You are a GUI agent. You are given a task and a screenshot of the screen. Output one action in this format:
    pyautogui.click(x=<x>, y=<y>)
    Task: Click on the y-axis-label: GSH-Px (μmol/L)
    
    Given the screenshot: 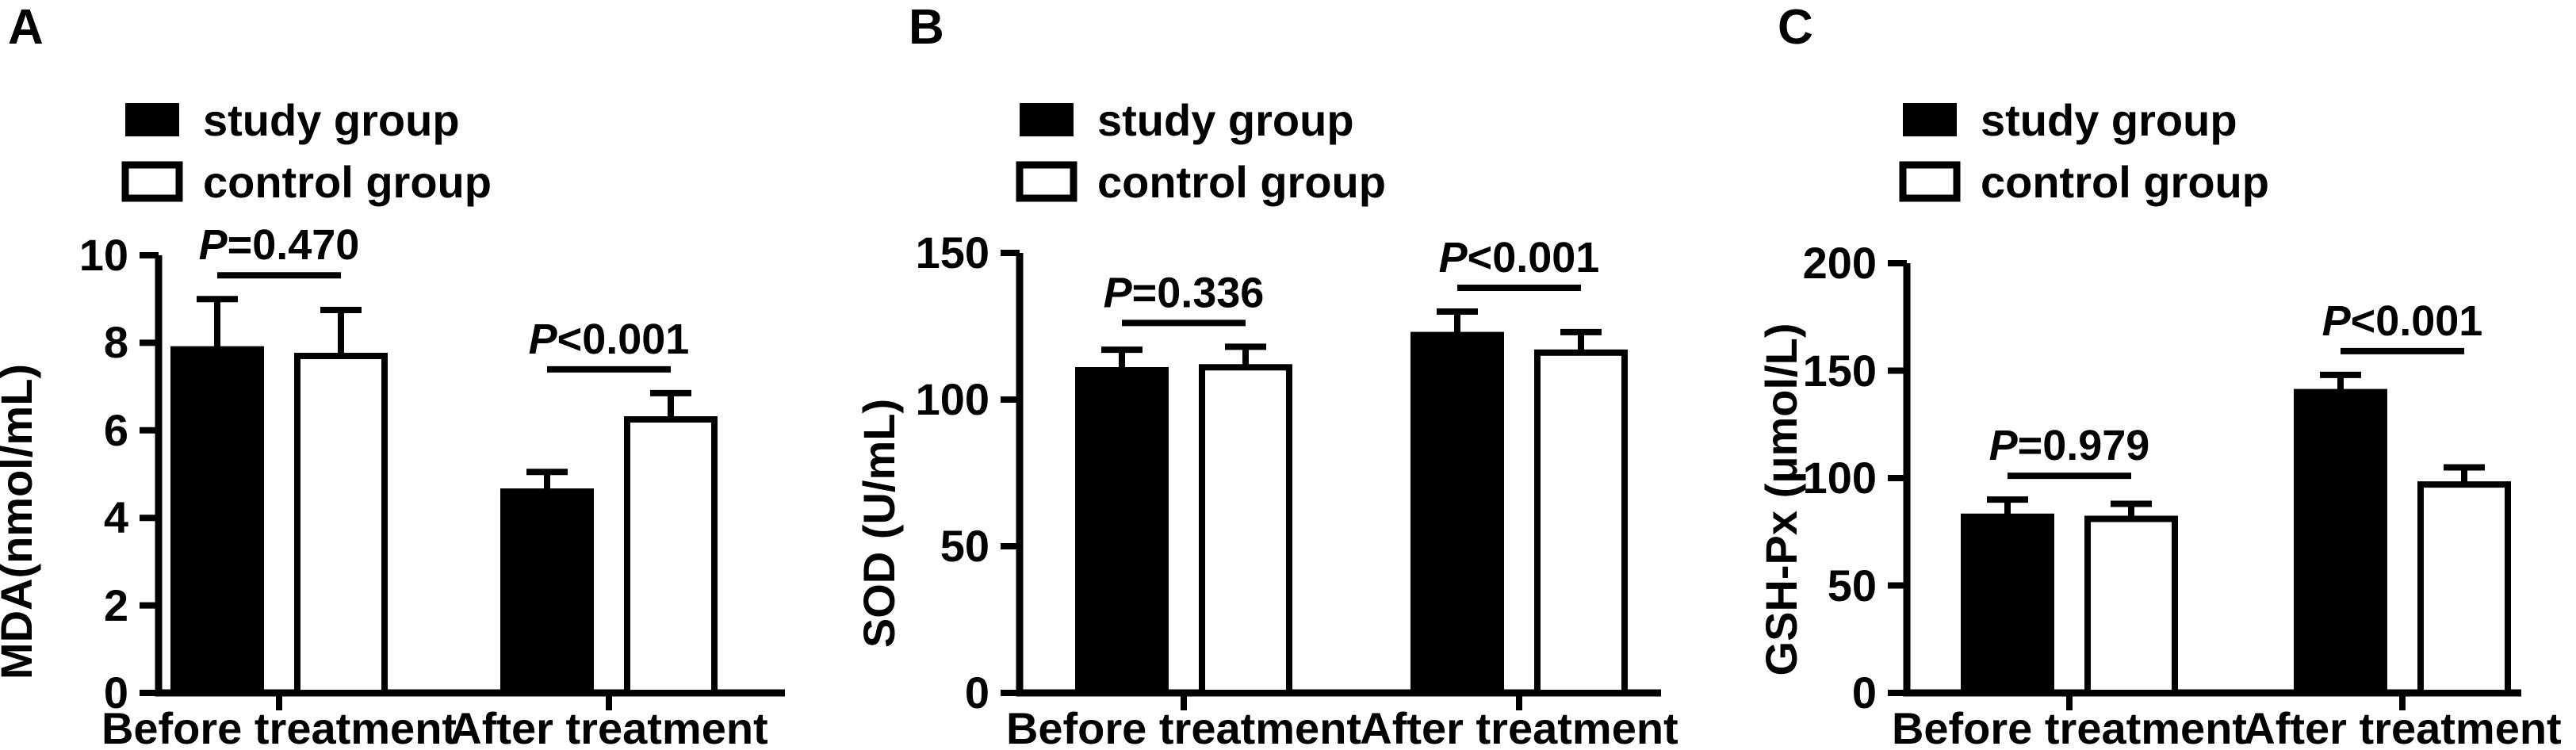 What is the action you would take?
    pyautogui.click(x=1781, y=500)
    